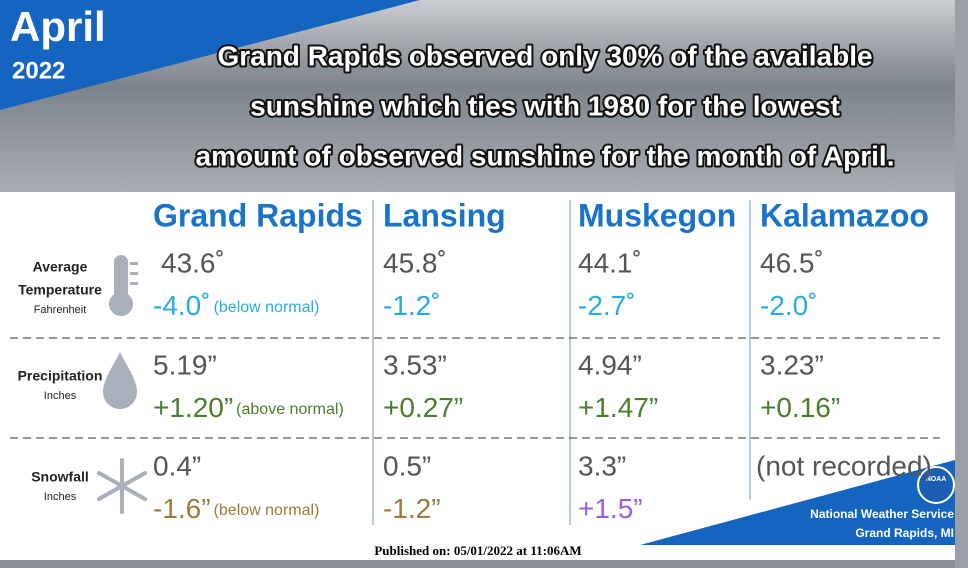  I want to click on departure-value: +1.20”, so click(193, 407).